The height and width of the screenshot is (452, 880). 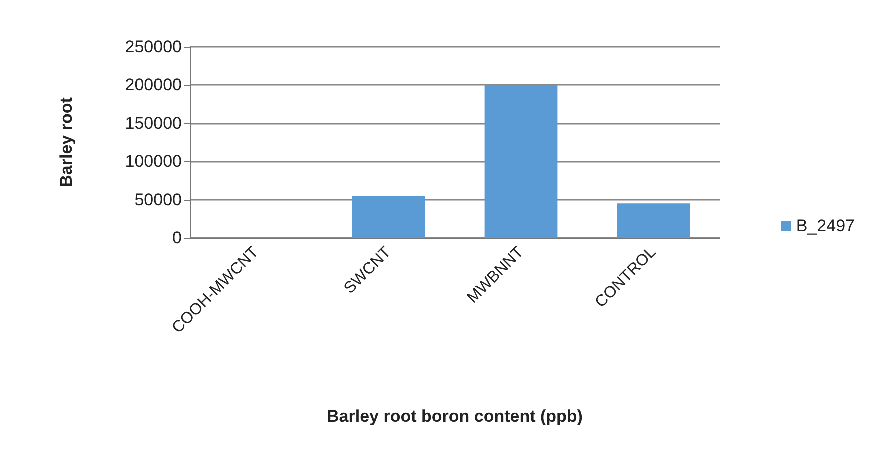 I want to click on y-tick-label: 200000, so click(x=153, y=85).